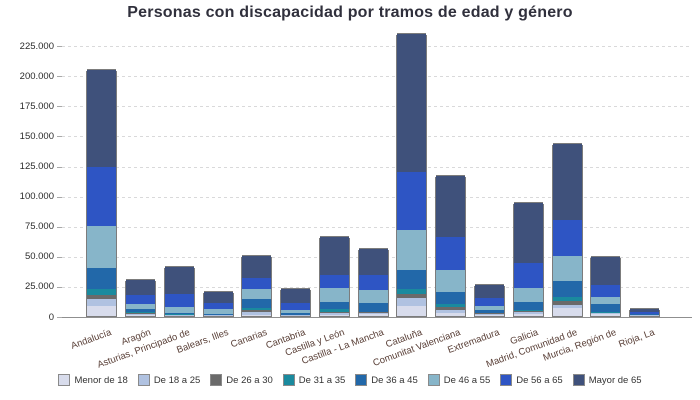 The width and height of the screenshot is (700, 400). What do you see at coordinates (637, 339) in the screenshot?
I see `x-axis-label: Rioja, La` at bounding box center [637, 339].